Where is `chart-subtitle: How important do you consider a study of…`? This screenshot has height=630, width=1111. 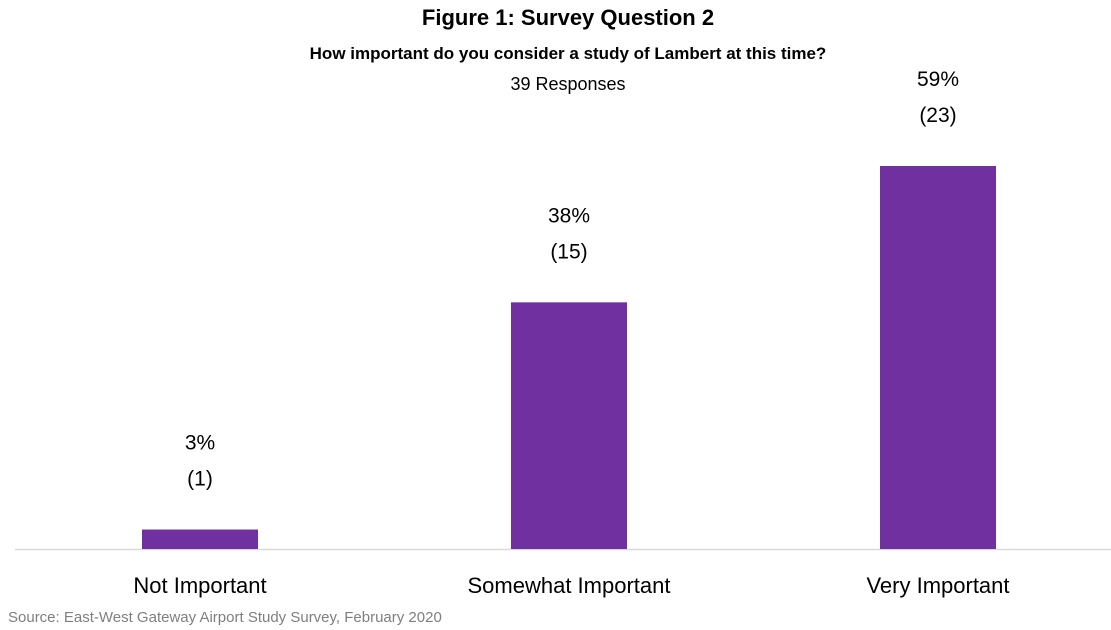
chart-subtitle: How important do you consider a study of… is located at coordinates (568, 53).